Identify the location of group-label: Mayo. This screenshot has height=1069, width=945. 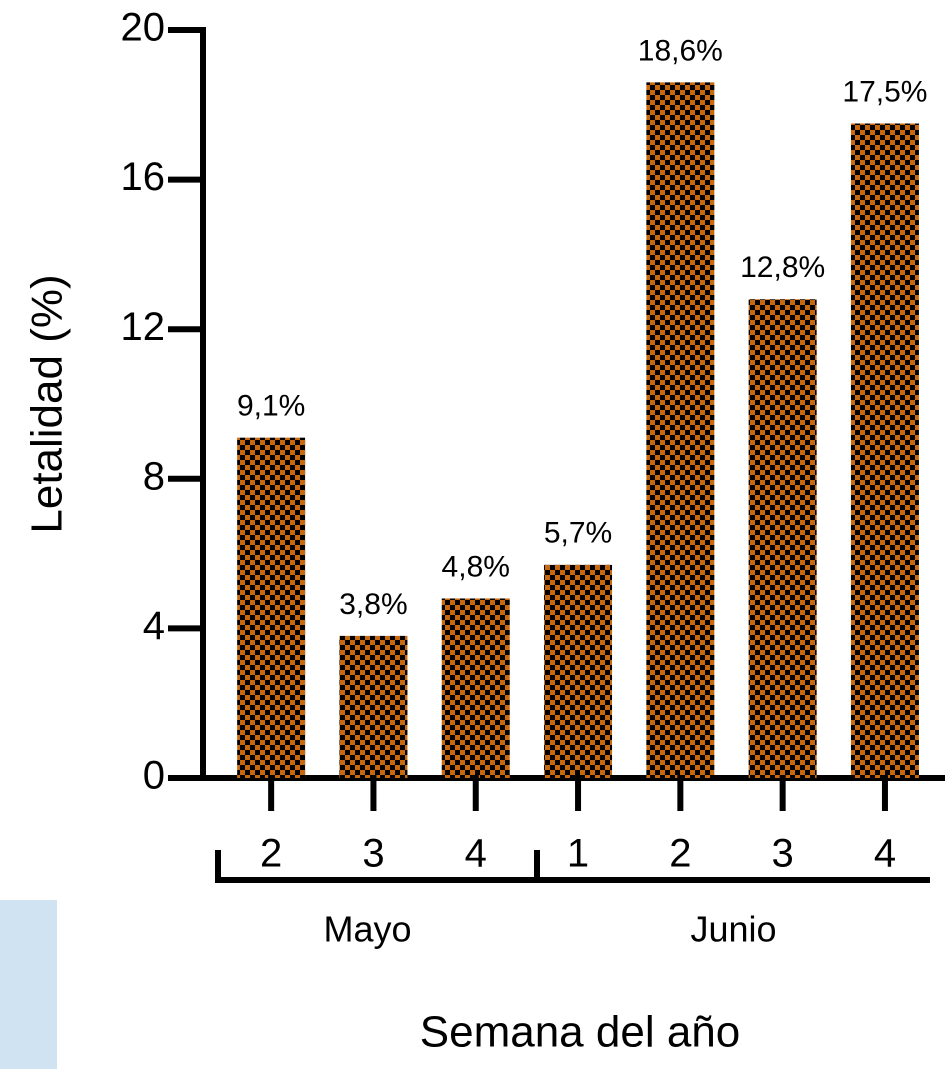
(367, 929).